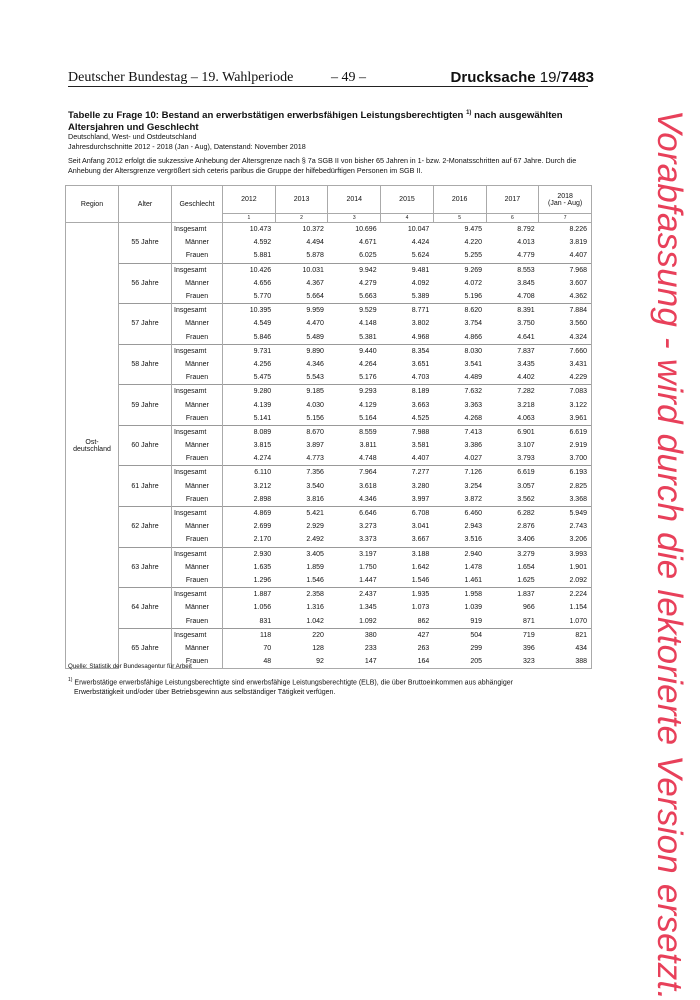  I want to click on value-cell: 1.092, so click(368, 621).